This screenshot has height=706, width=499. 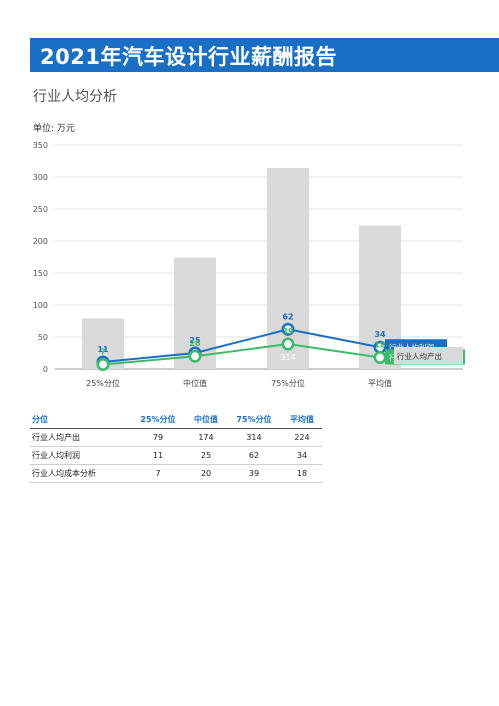 What do you see at coordinates (80, 473) in the screenshot?
I see `table-cell: 行业人均成本分析` at bounding box center [80, 473].